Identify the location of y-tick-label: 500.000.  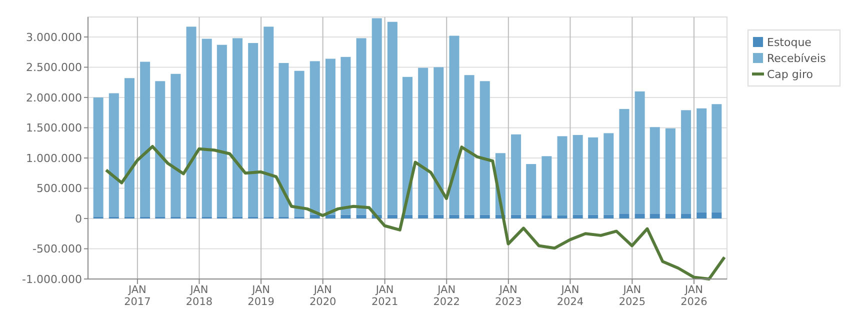
(59, 189).